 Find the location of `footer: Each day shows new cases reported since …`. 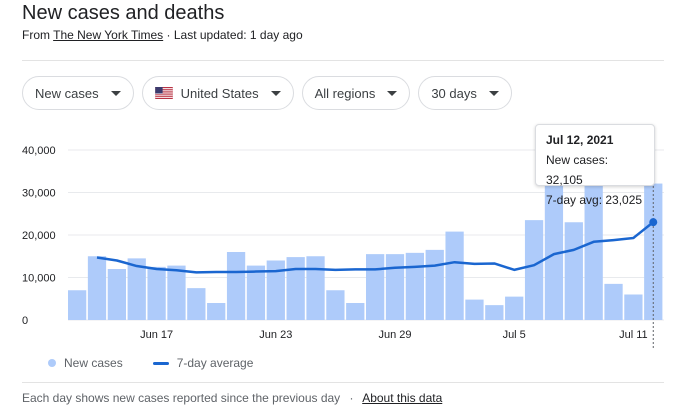

footer: Each day shows new cases reported since … is located at coordinates (232, 398).